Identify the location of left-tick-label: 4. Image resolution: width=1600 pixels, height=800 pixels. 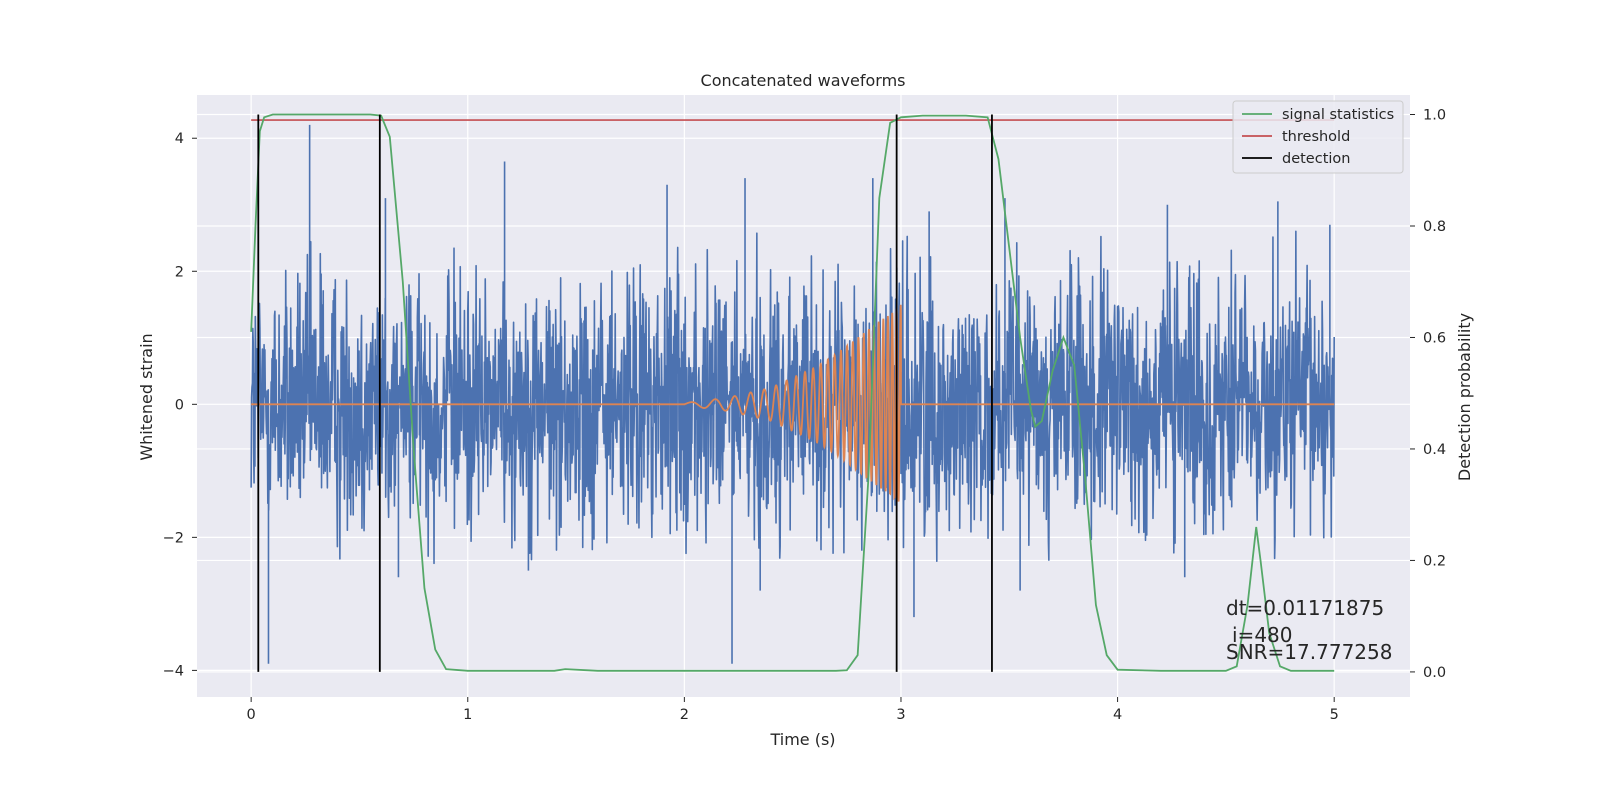
(179, 139).